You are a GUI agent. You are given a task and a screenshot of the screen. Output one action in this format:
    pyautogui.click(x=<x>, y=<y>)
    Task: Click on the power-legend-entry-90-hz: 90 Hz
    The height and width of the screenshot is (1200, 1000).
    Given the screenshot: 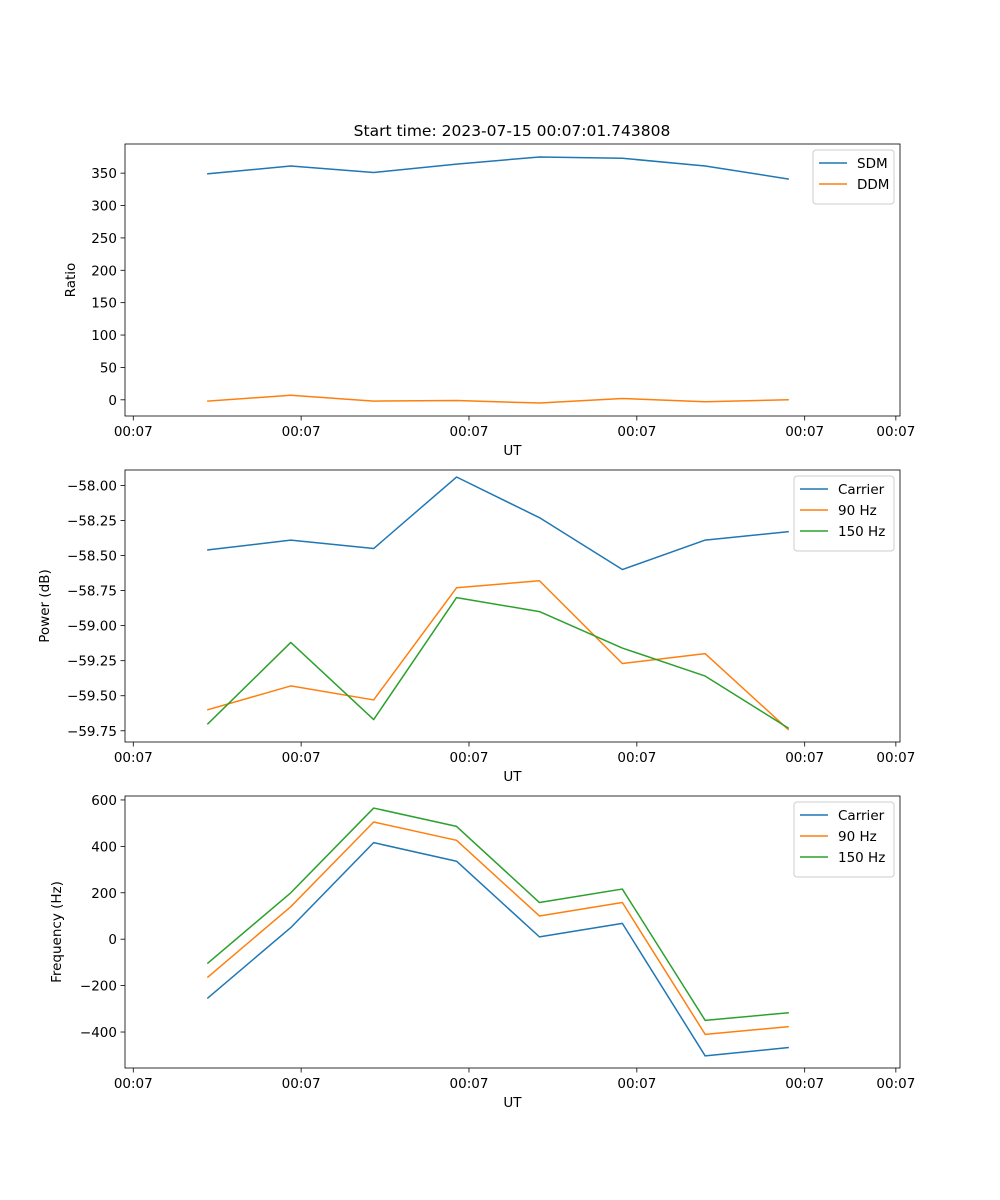 What is the action you would take?
    pyautogui.click(x=857, y=511)
    